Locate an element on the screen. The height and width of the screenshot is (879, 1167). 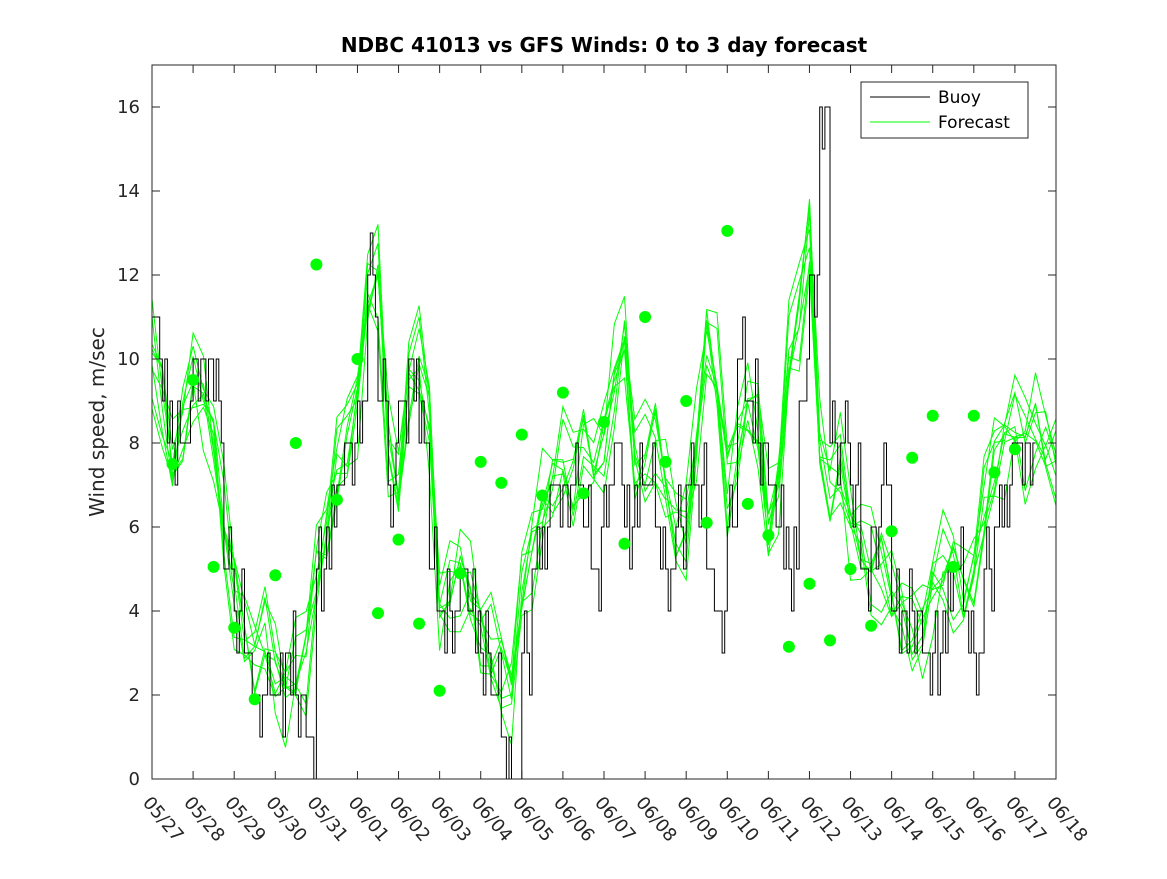
x-tick-label: 06/08 is located at coordinates (655, 819).